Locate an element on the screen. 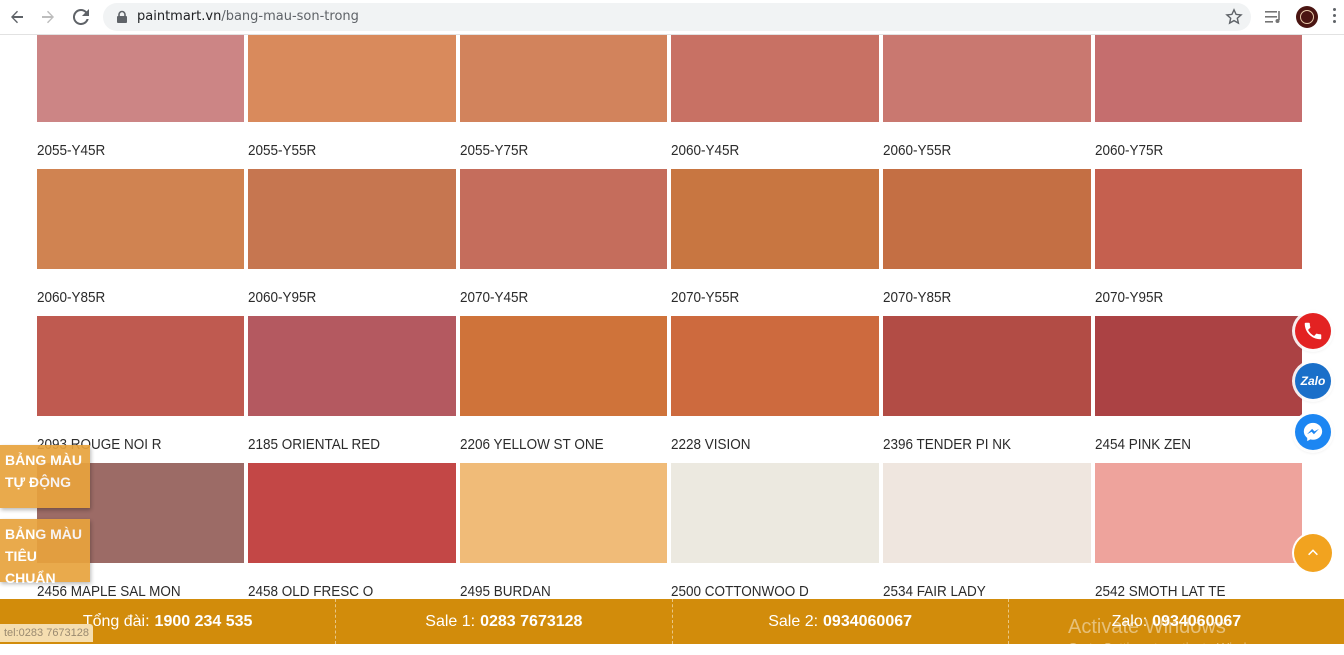 The image size is (1344, 655). hotline-link: Tổng đài: 1900 234 535 is located at coordinates (168, 621).